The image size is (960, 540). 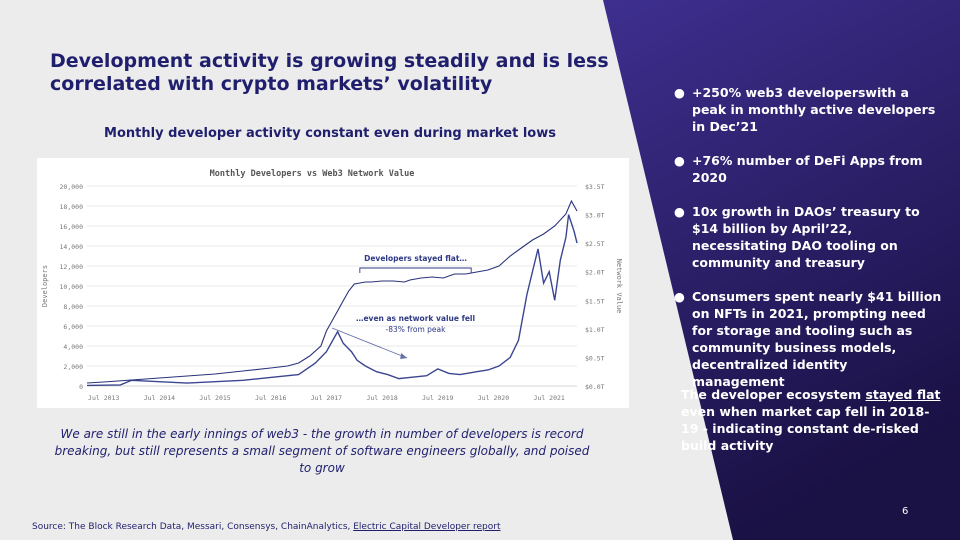 I want to click on y-tick-label: 4,000, so click(x=73, y=347).